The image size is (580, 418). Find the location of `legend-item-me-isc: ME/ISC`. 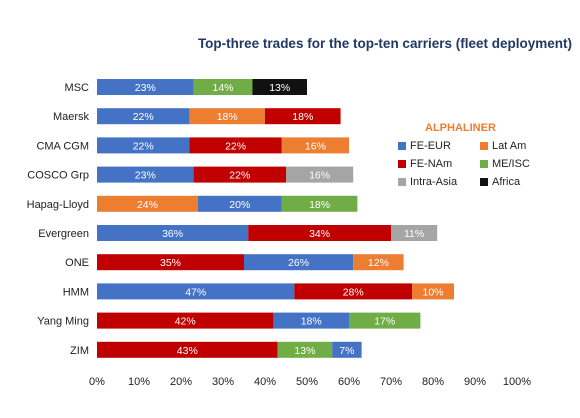

legend-item-me-isc: ME/ISC is located at coordinates (520, 164).